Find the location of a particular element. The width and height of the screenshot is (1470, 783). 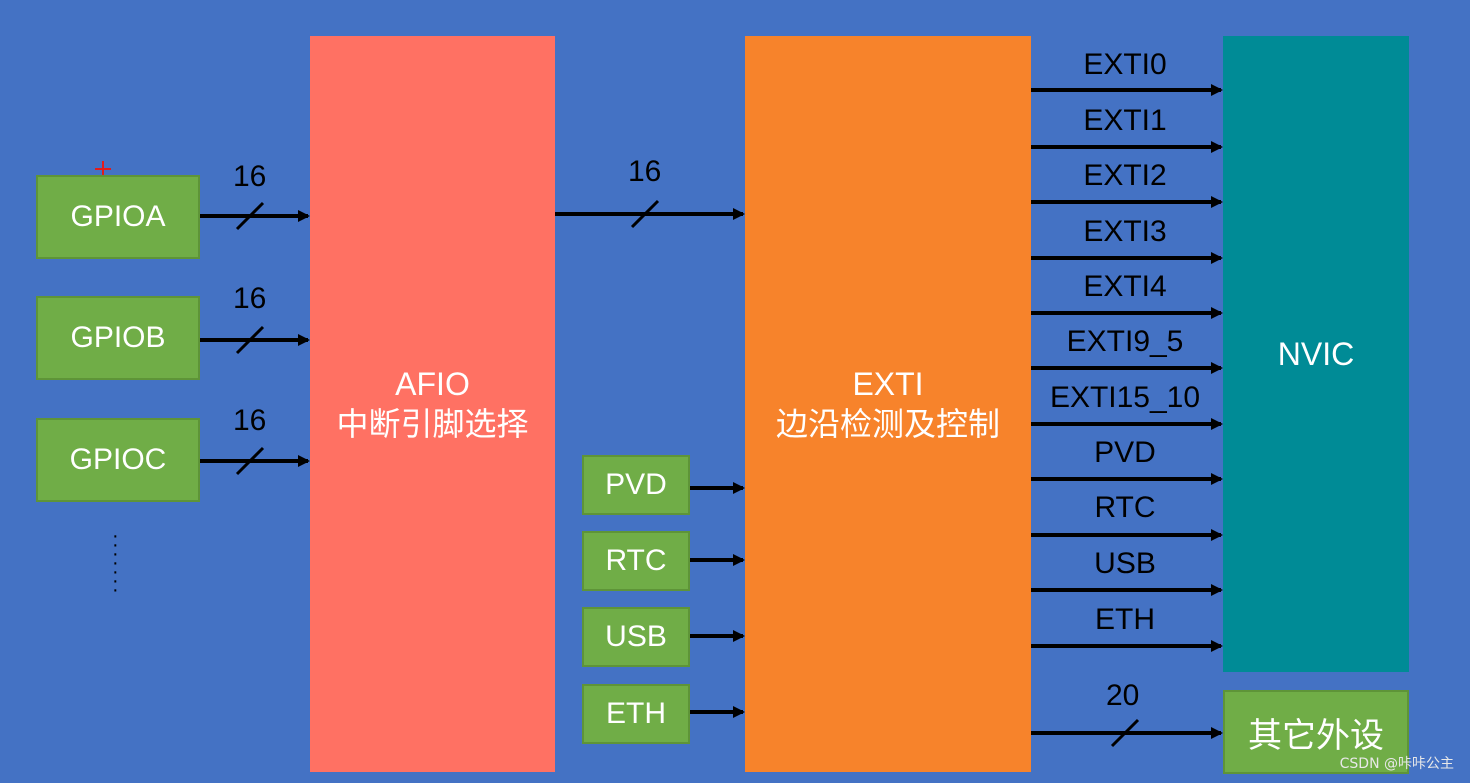

gpio-port-c-label: GPIOC is located at coordinates (118, 459).